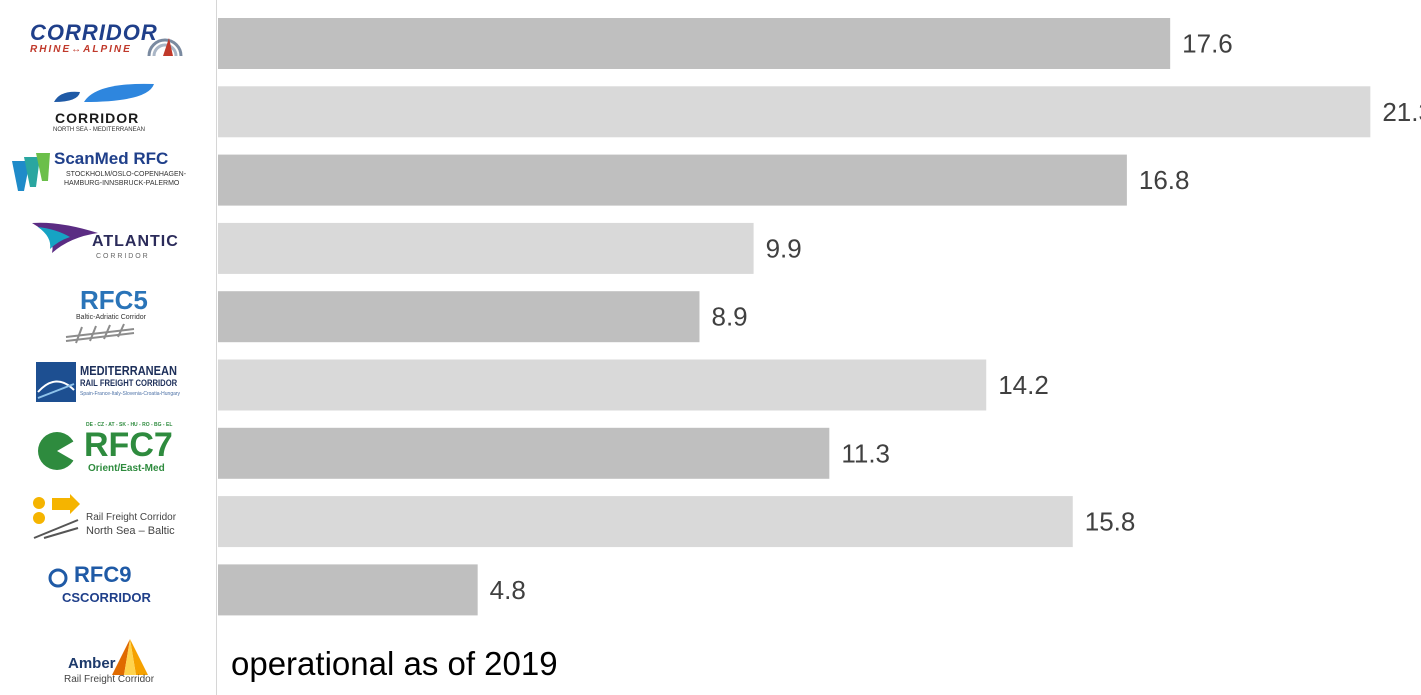 The image size is (1421, 695). I want to click on logo-rhine-alpine: CORRIDOR RHINE↔ALPINE, so click(105, 43).